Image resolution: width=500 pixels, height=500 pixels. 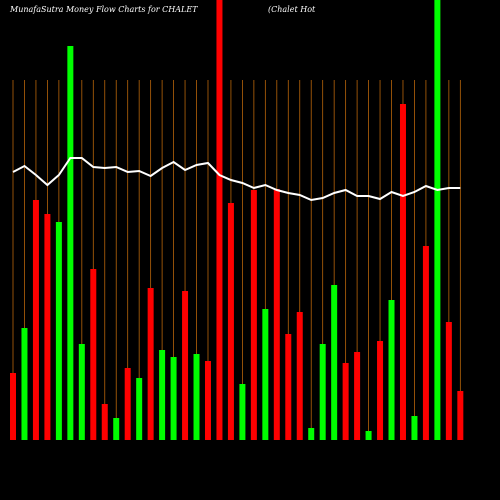 I want to click on money-flow-line, so click(x=236, y=179).